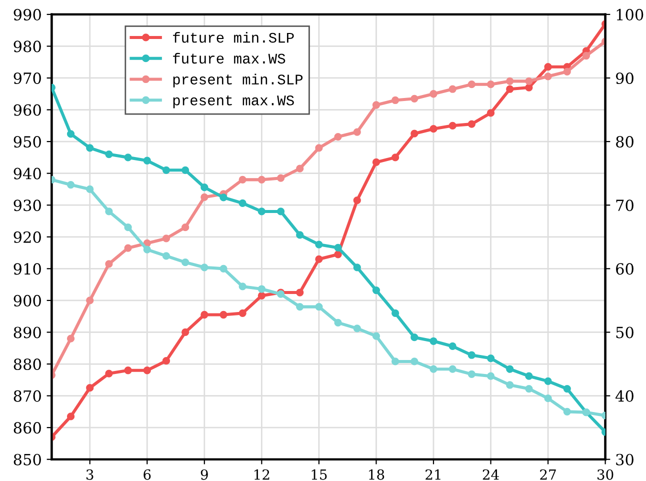 The width and height of the screenshot is (646, 481). Describe the element at coordinates (147, 474) in the screenshot. I see `x-tick-label: 6` at that location.